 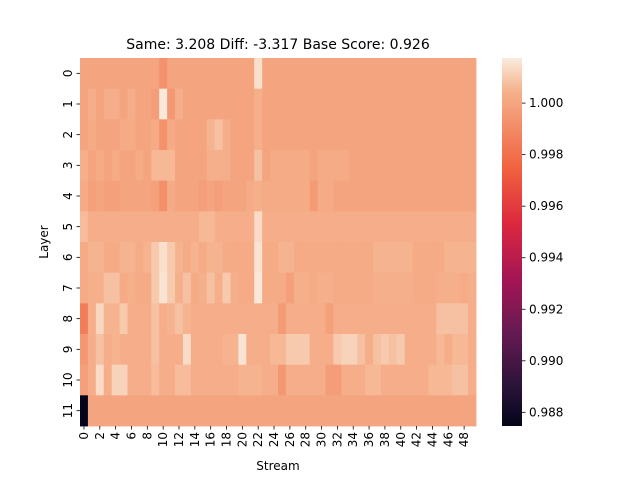 I want to click on x-tick-label: 20, so click(x=242, y=439).